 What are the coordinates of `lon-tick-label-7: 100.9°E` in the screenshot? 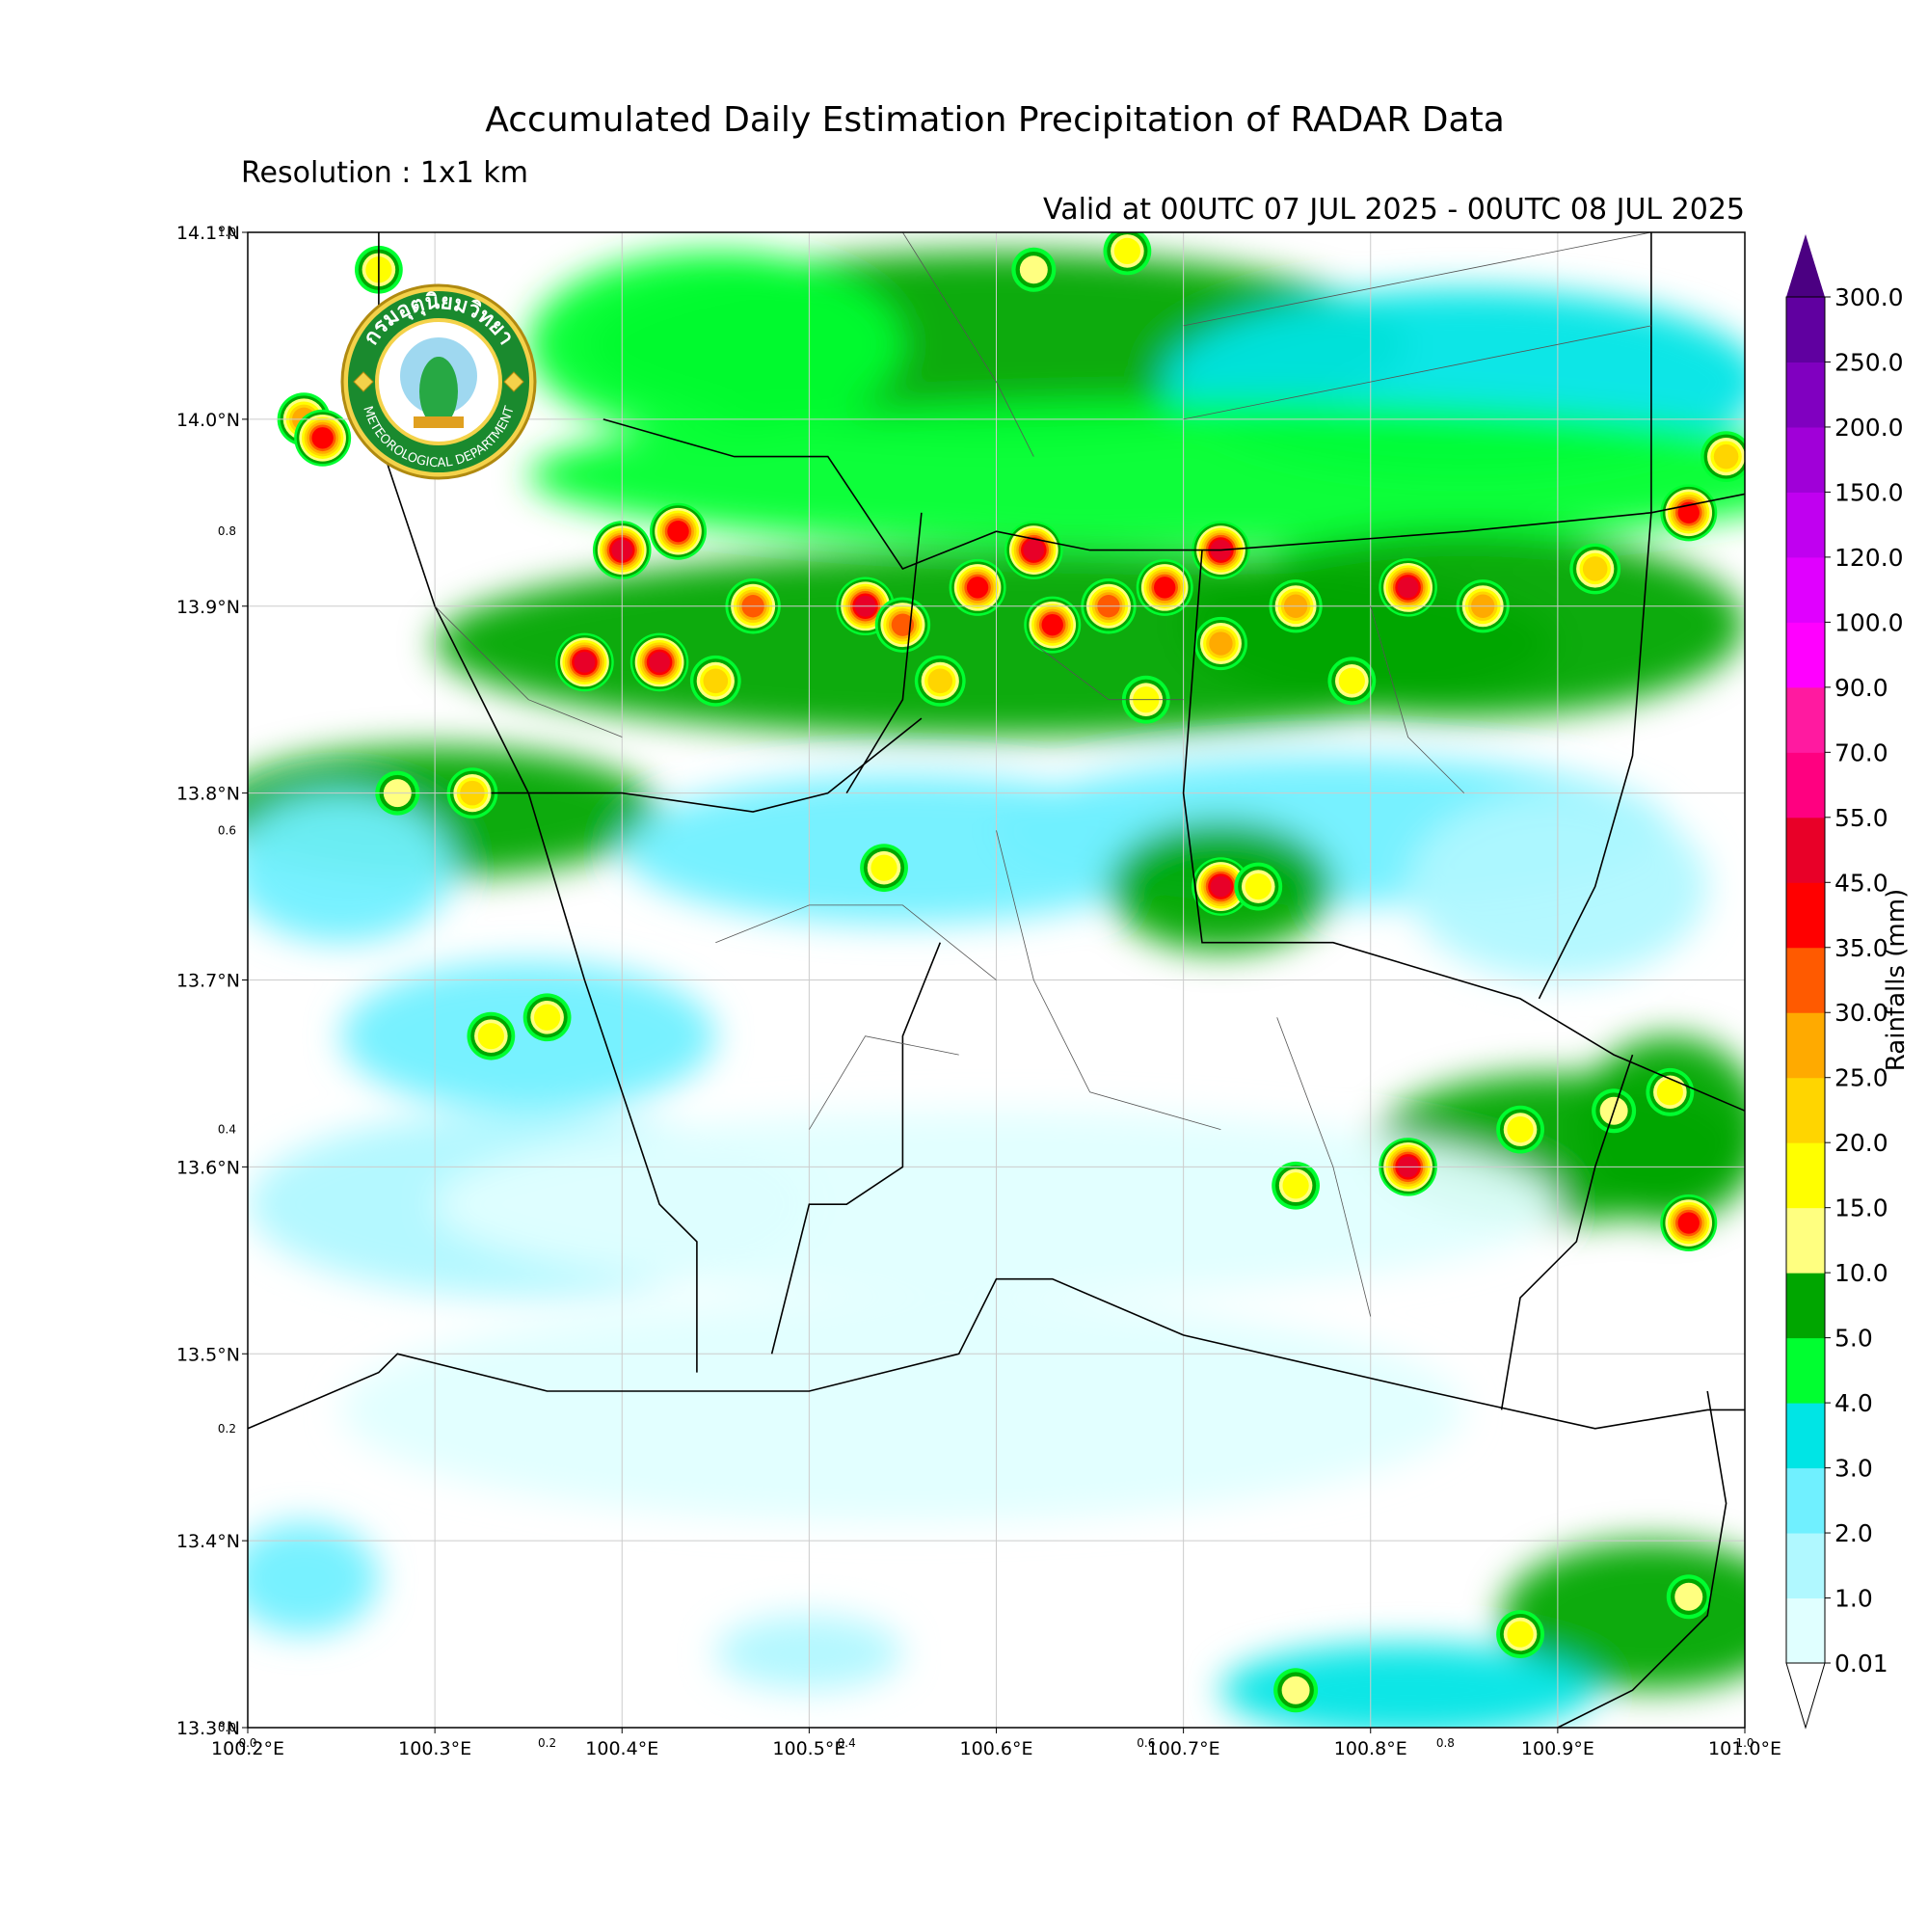 It's located at (1557, 1749).